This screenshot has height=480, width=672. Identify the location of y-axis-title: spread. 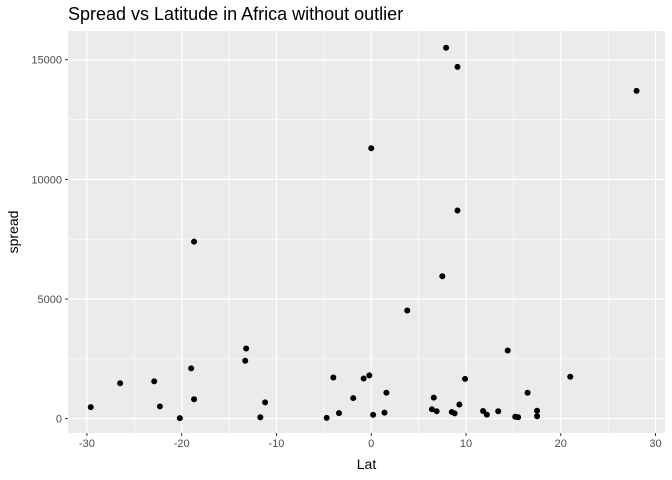
(13, 232).